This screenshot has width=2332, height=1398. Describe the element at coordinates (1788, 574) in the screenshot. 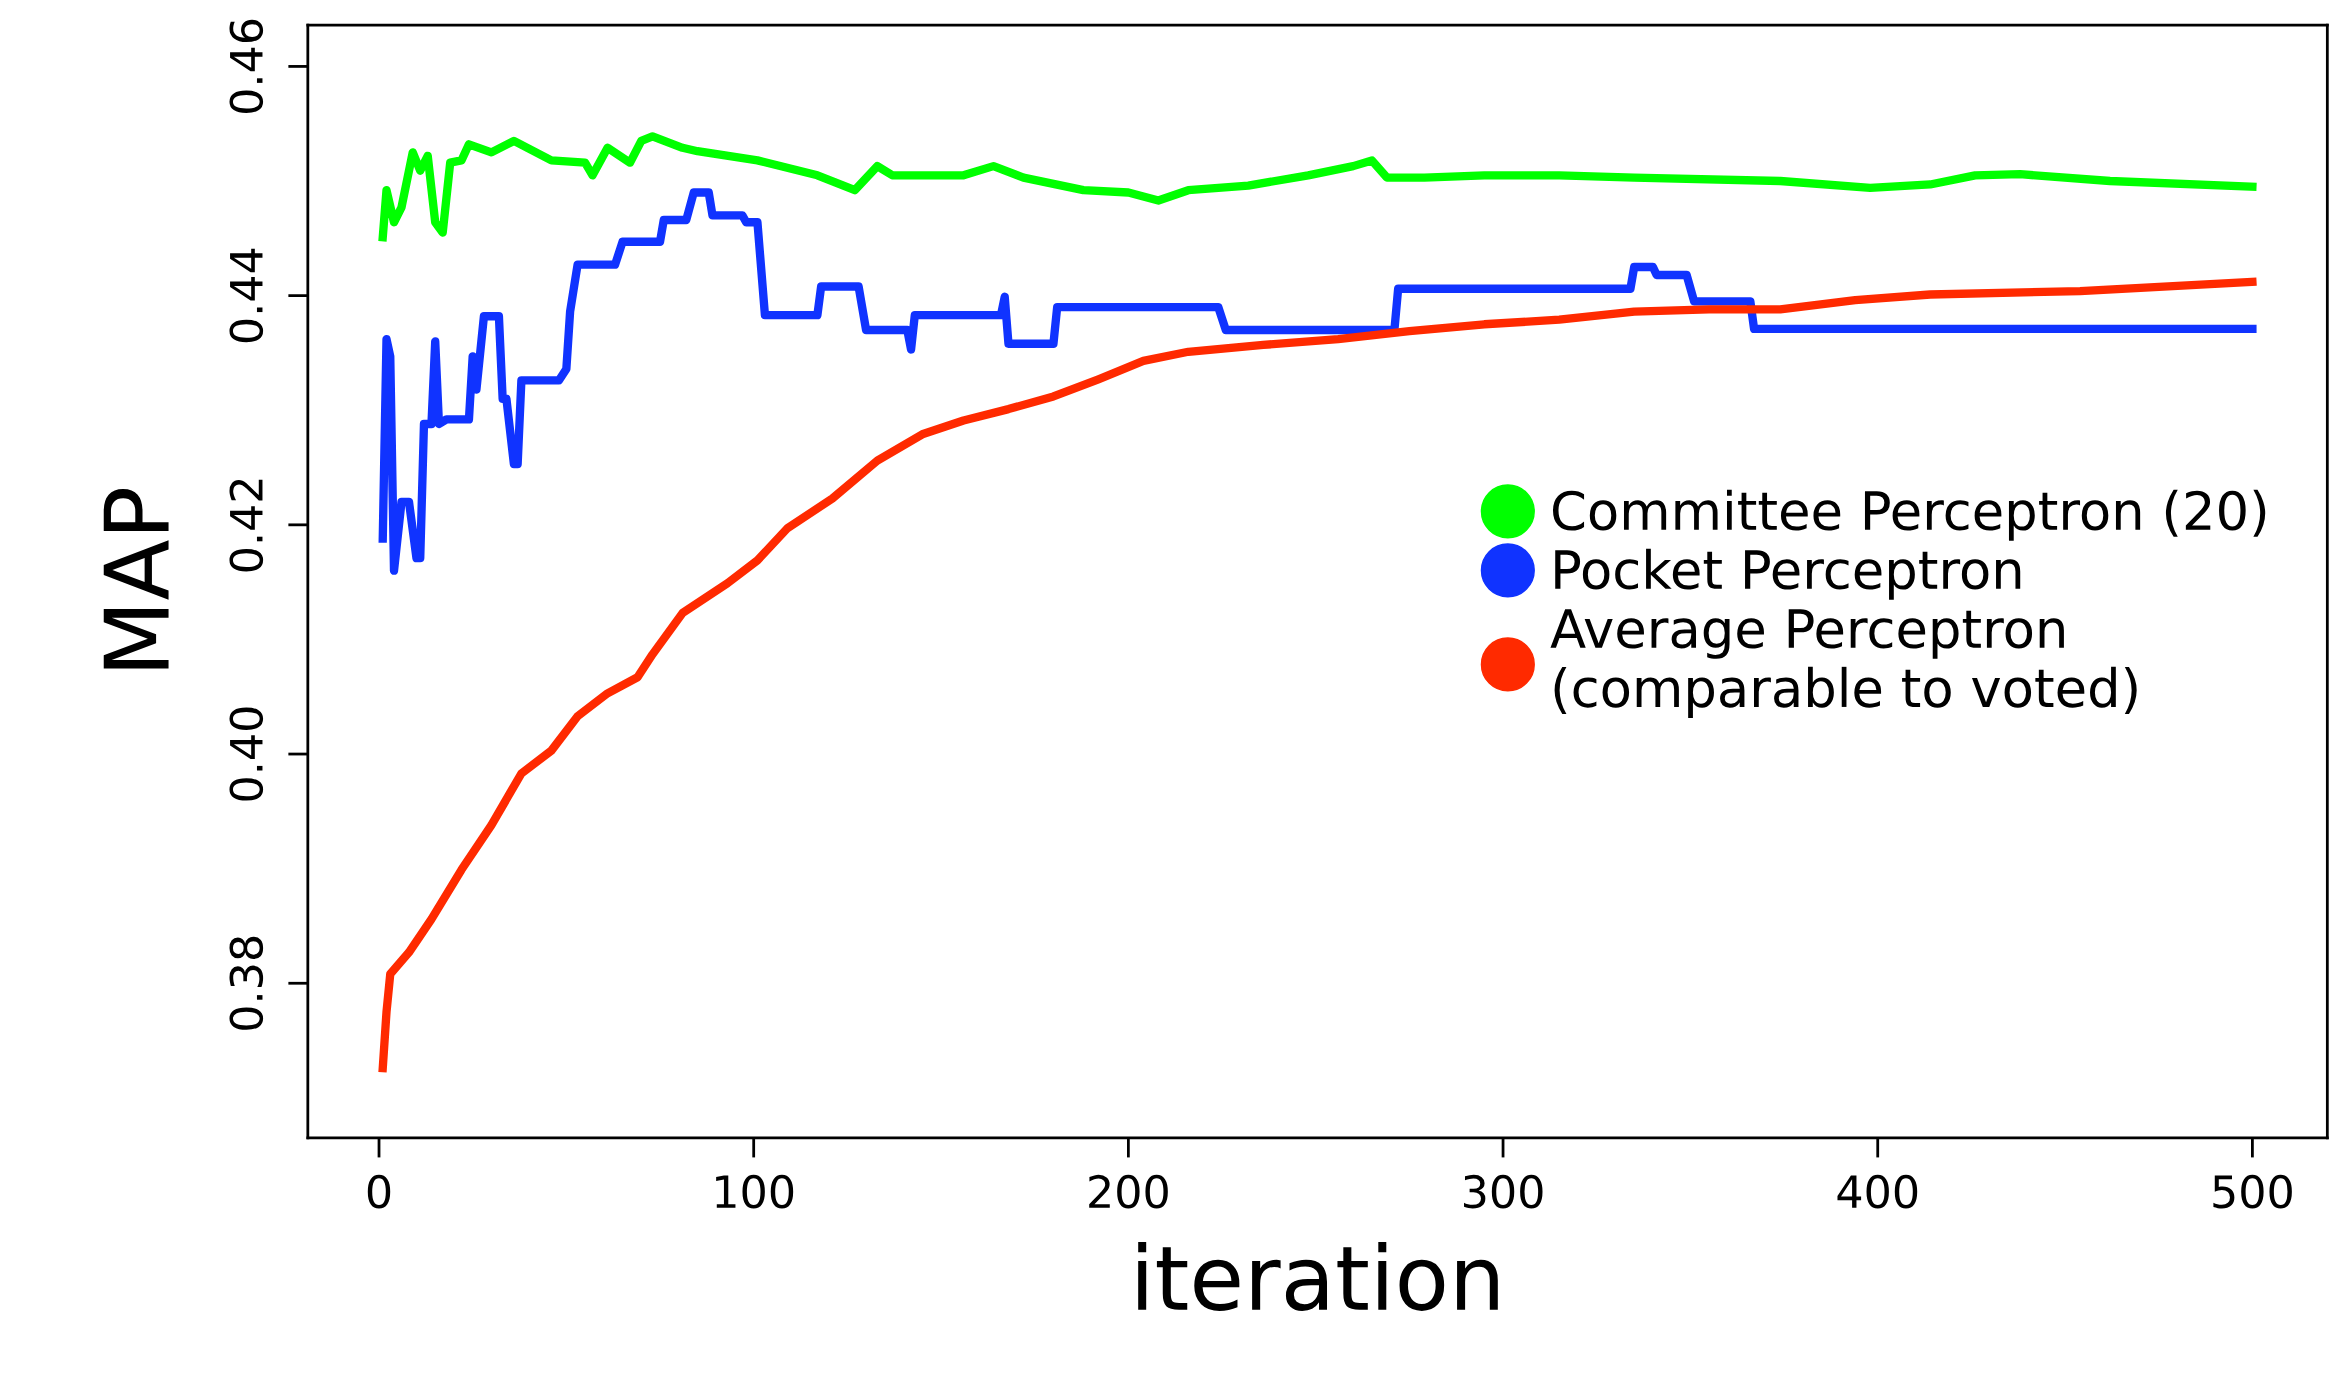

I see `legend-label: Pocket Perceptron` at that location.